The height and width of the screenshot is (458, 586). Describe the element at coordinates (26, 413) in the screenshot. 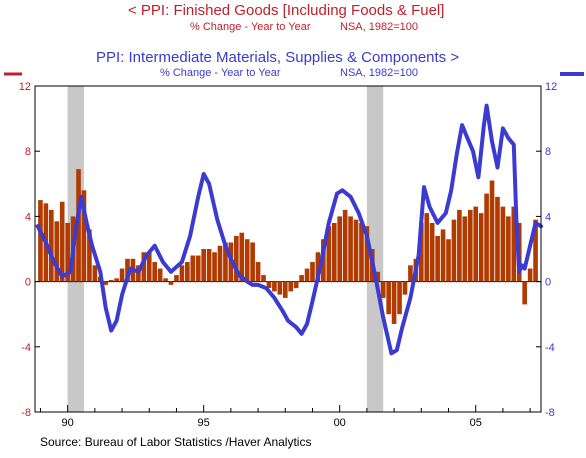

I see `y-tick-label-left: -8` at that location.